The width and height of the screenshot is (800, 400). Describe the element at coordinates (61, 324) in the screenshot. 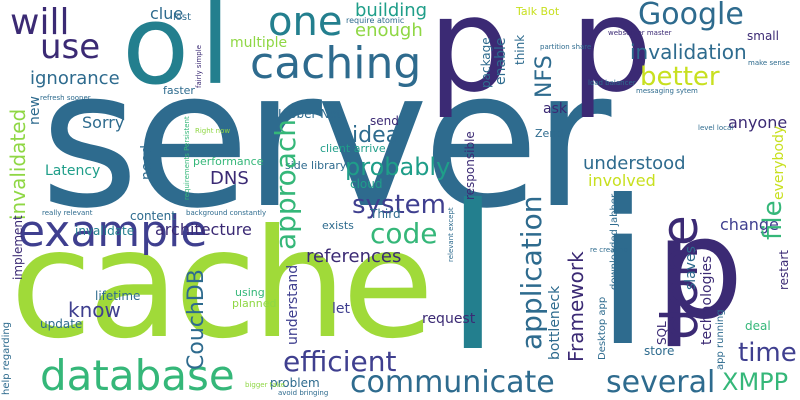

I see `word-update: update` at that location.